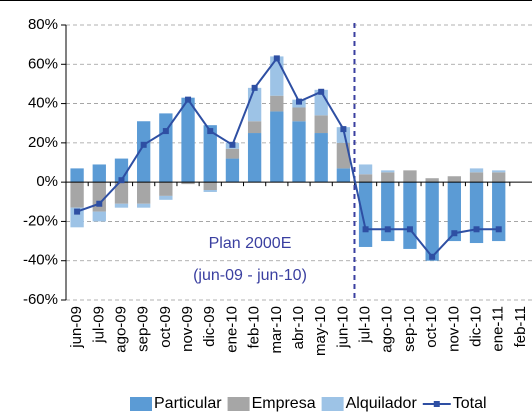  What do you see at coordinates (43, 103) in the screenshot?
I see `y-tick-label: 40%` at bounding box center [43, 103].